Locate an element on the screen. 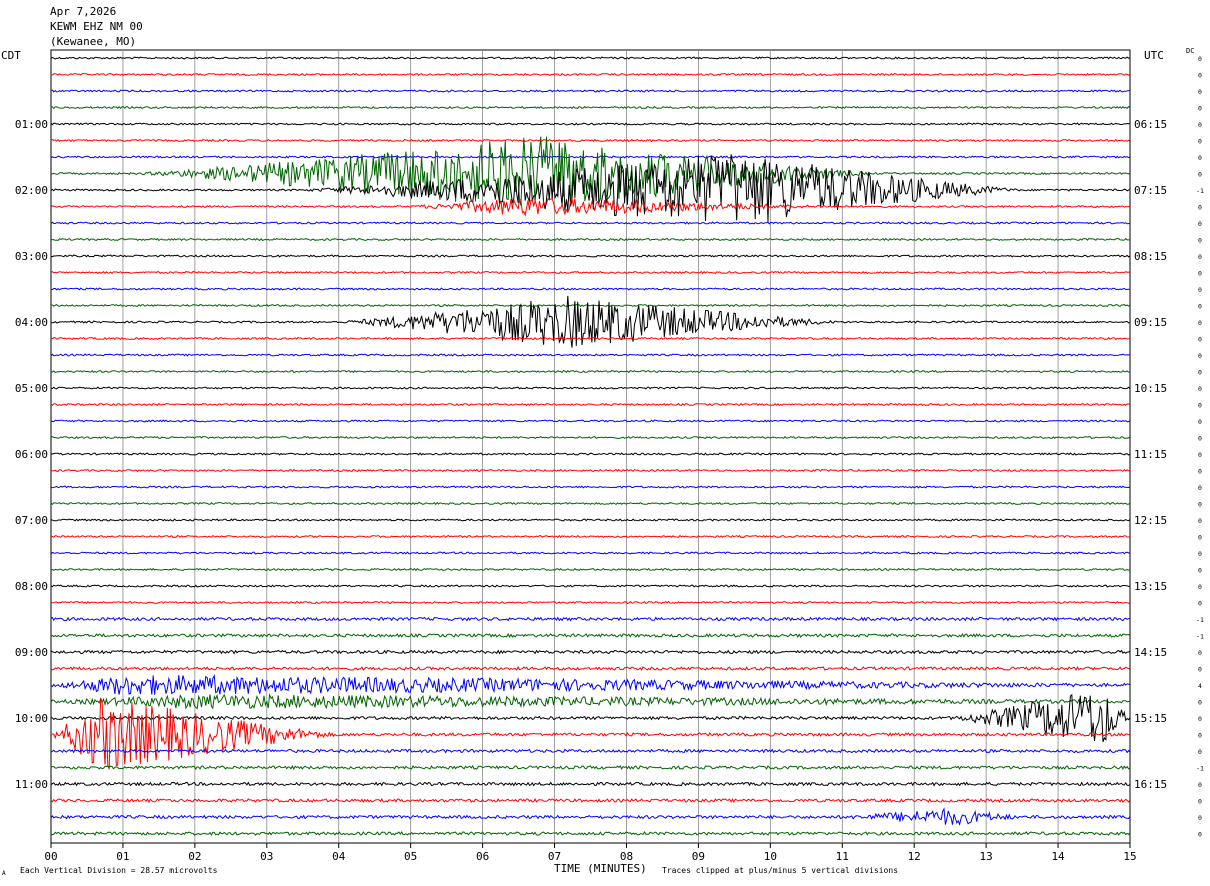  right-hour-label: 08:15 is located at coordinates (1150, 256).